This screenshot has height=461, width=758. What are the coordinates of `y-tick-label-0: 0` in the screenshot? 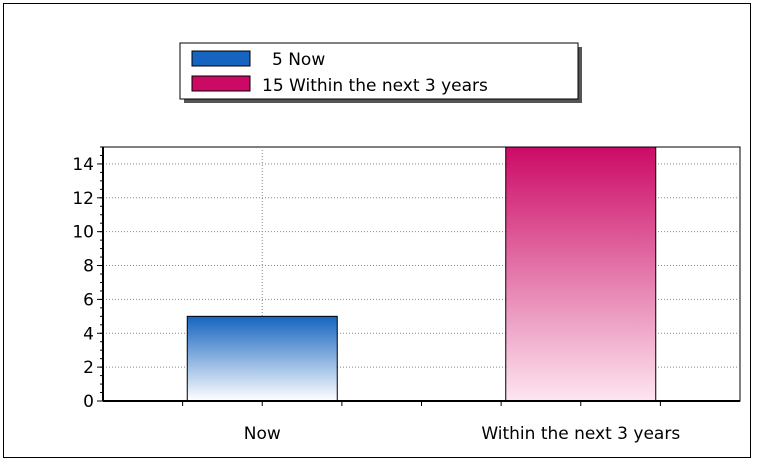 It's located at (88, 402).